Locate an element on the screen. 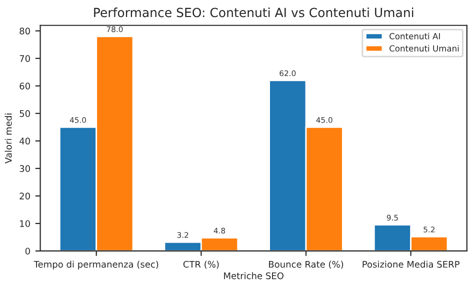 This screenshot has width=474, height=282. y-tick-label: 60 is located at coordinates (25, 86).